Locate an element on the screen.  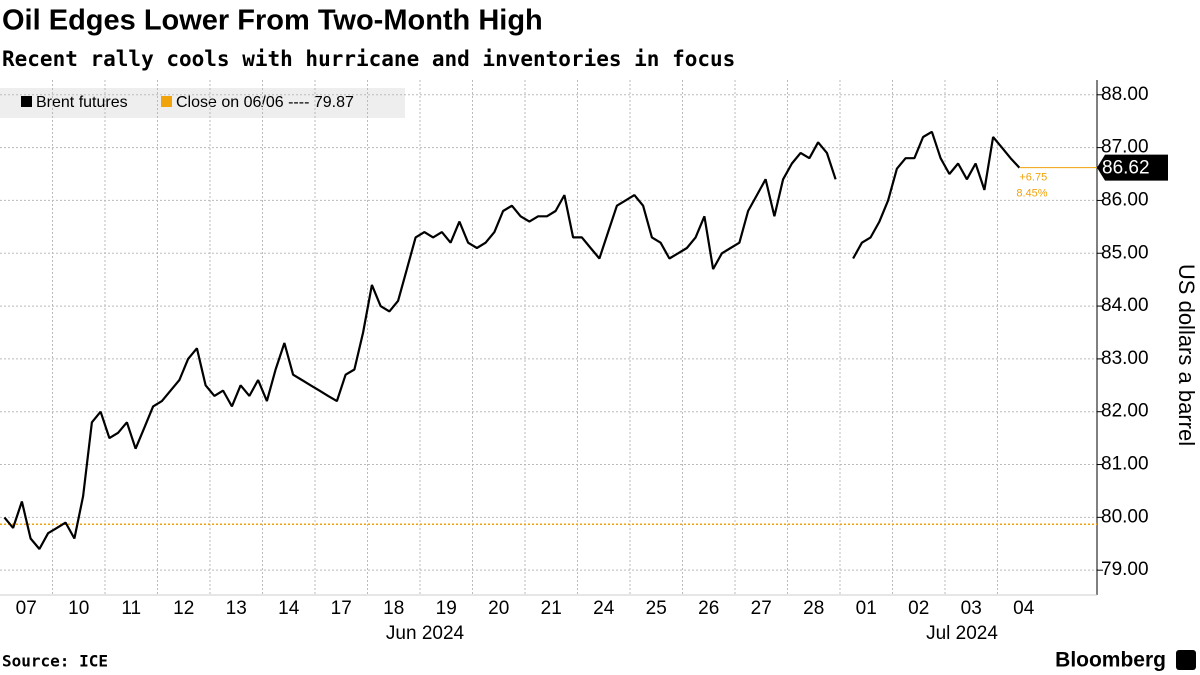
change-value: +6.75 is located at coordinates (1033, 178).